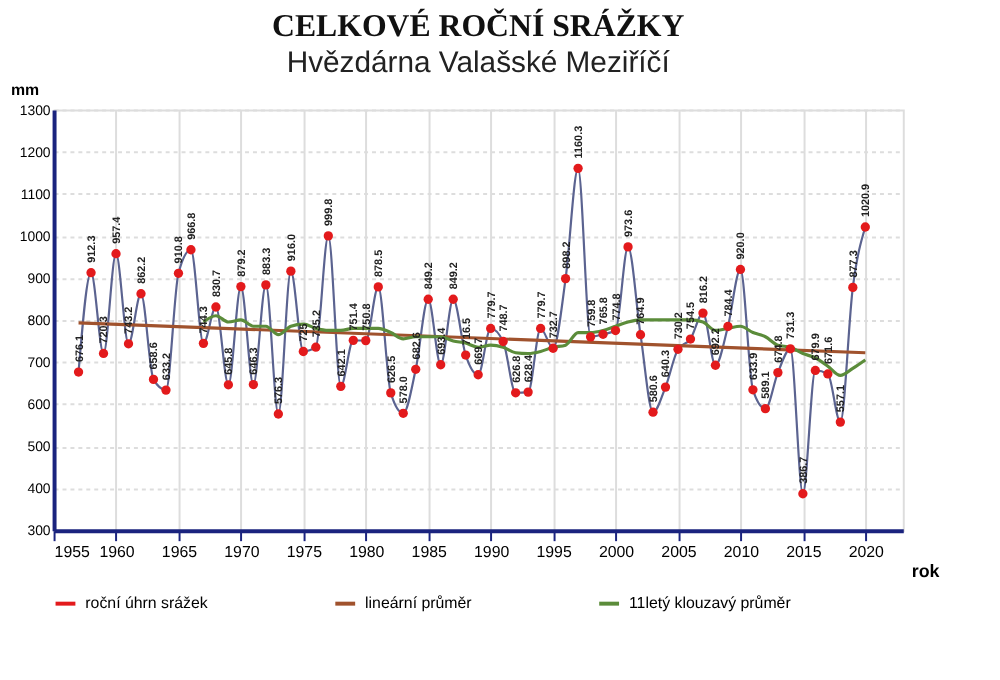 The height and width of the screenshot is (680, 1000). Describe the element at coordinates (554, 552) in the screenshot. I see `x-tick-label: 1995` at that location.